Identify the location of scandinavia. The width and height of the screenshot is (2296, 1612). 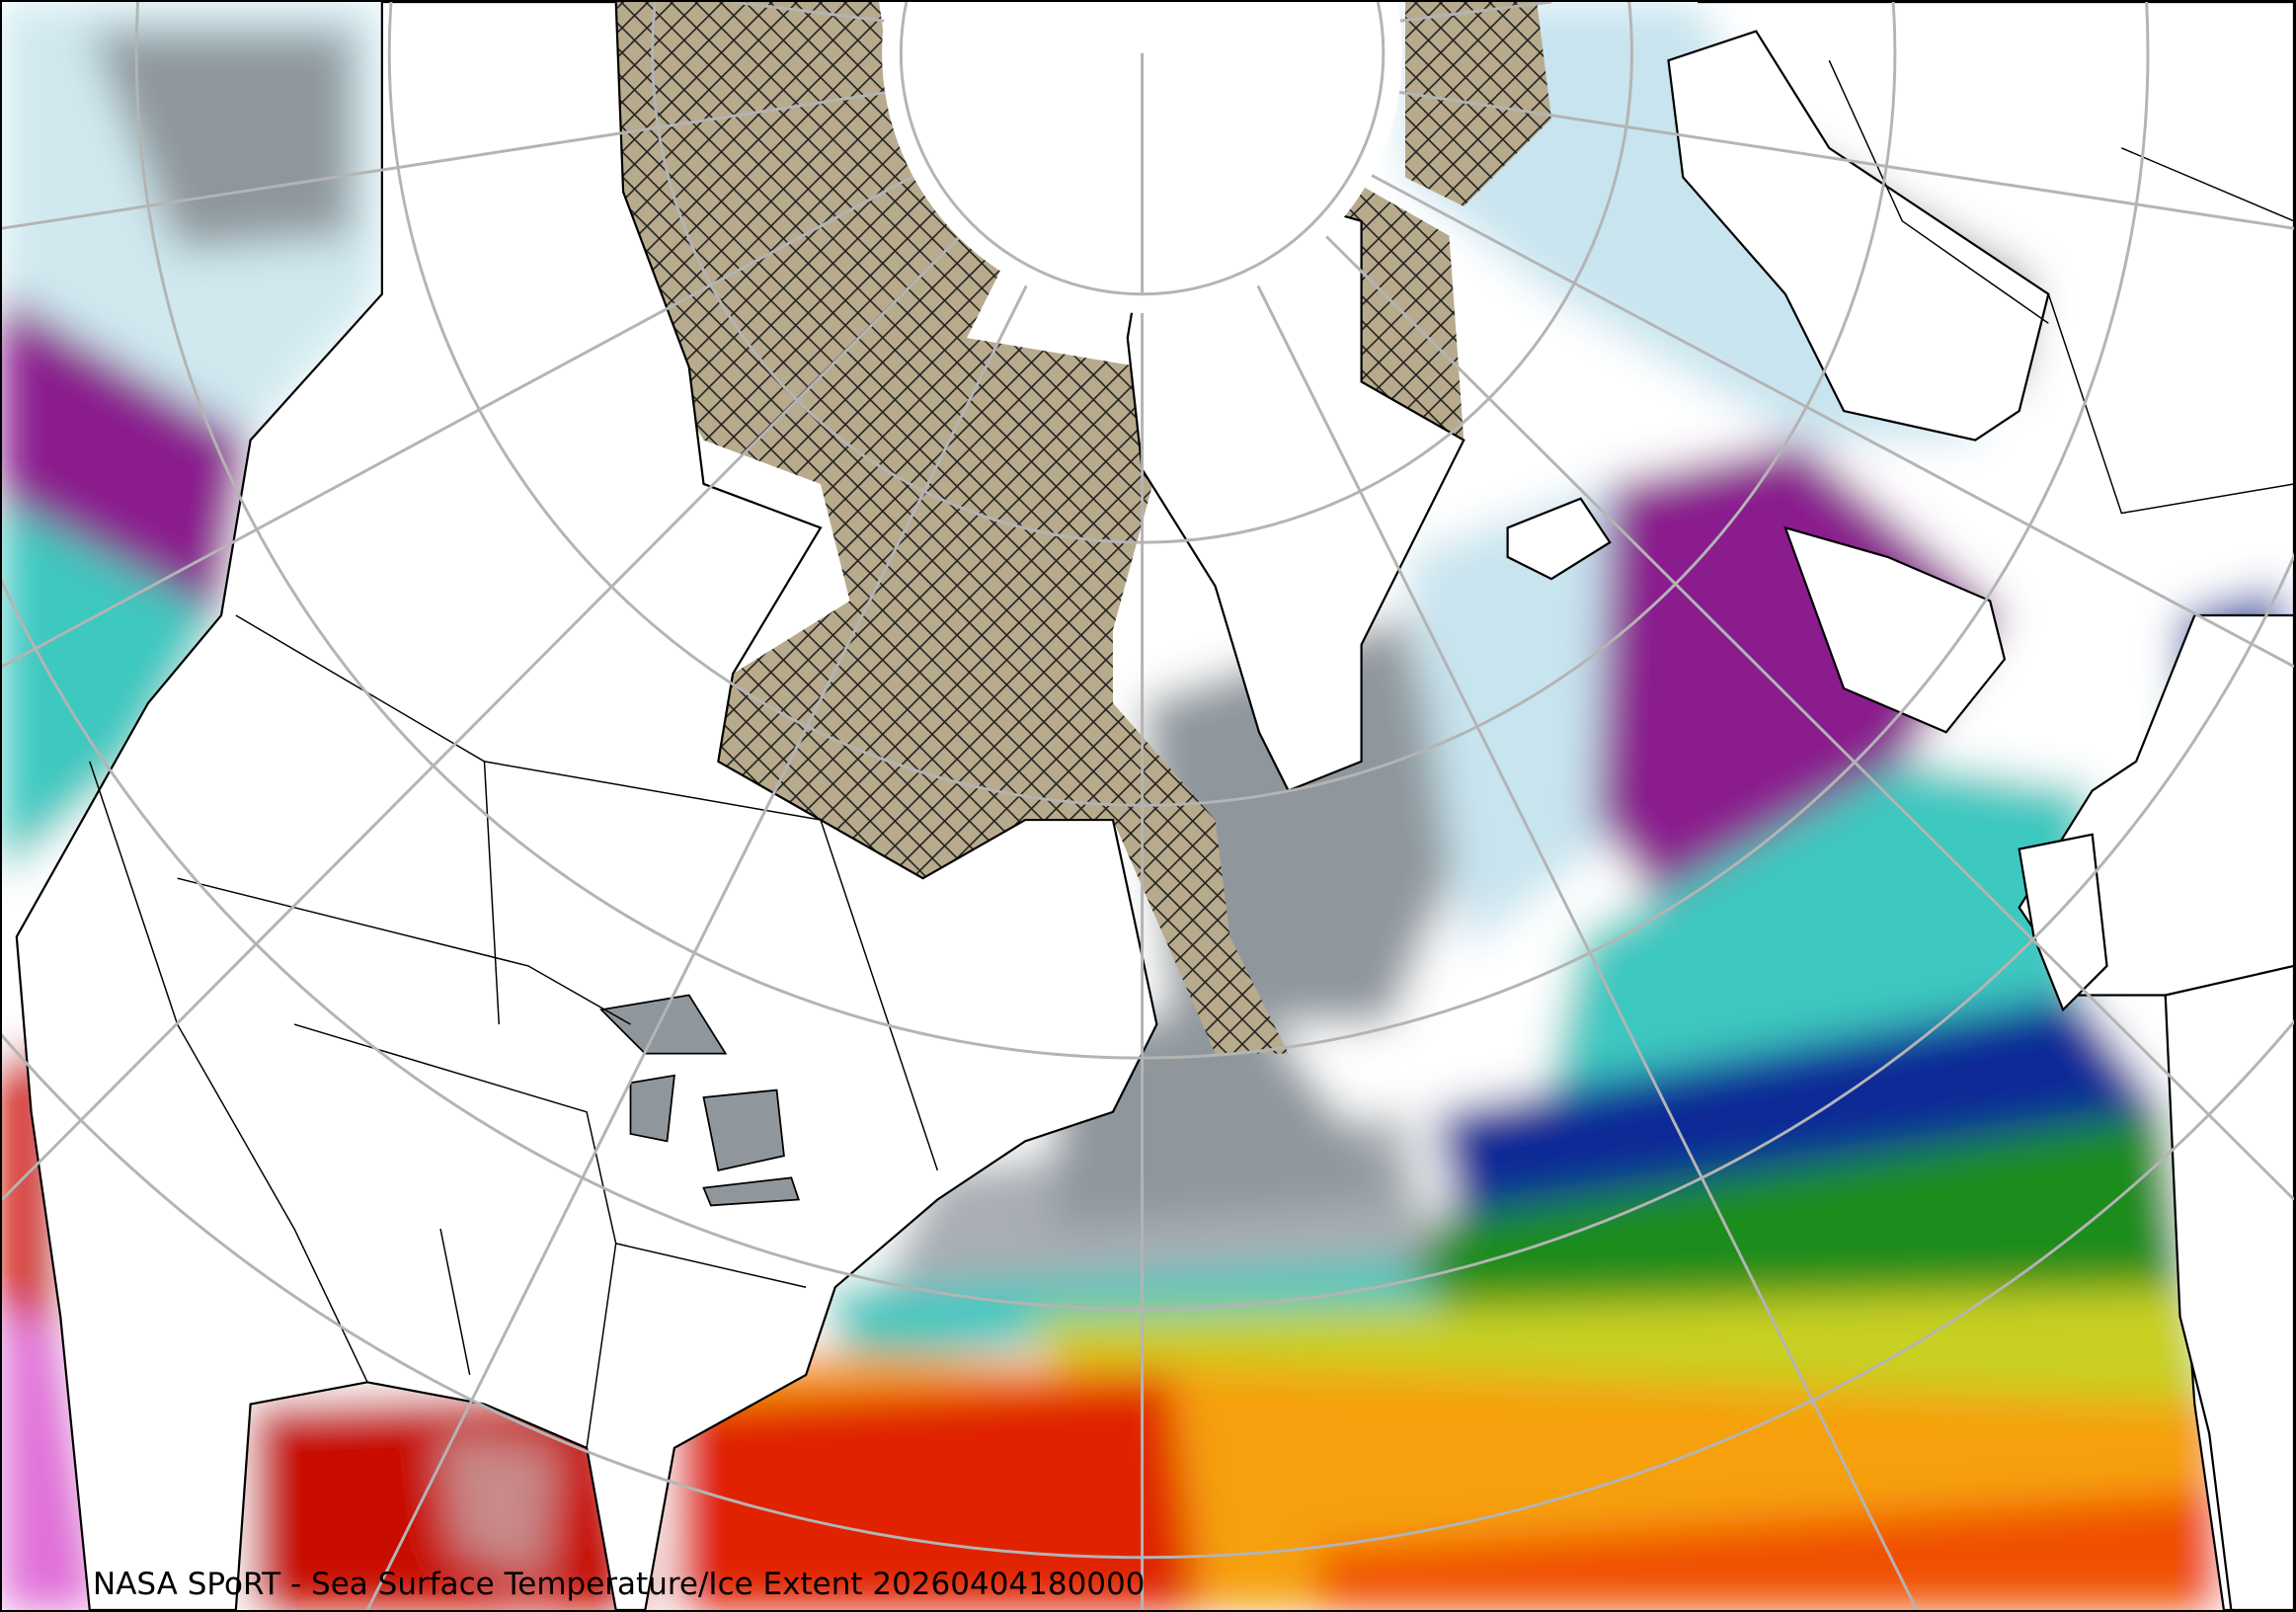
(1895, 629).